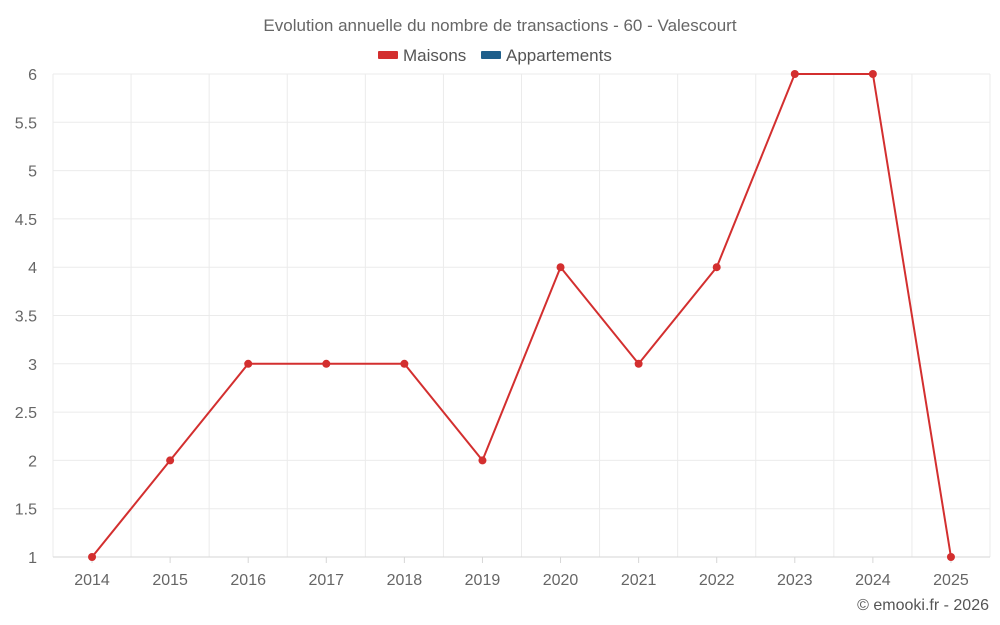 This screenshot has height=625, width=1000. Describe the element at coordinates (32, 75) in the screenshot. I see `y-tick-label: 6` at that location.